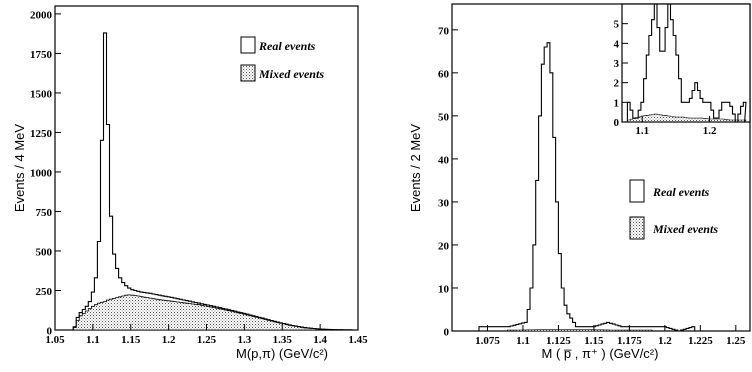  Describe the element at coordinates (617, 84) in the screenshot. I see `inset-y-tick-label: 2` at that location.